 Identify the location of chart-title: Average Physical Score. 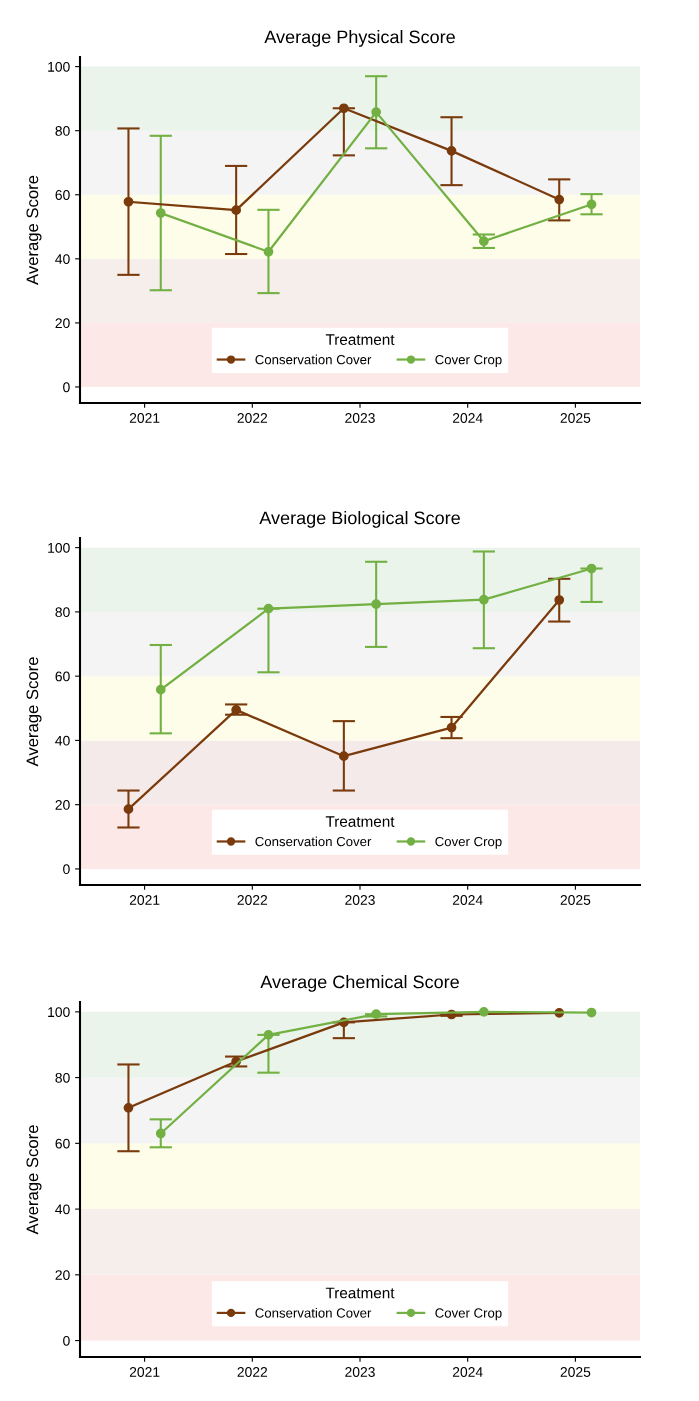
(359, 38).